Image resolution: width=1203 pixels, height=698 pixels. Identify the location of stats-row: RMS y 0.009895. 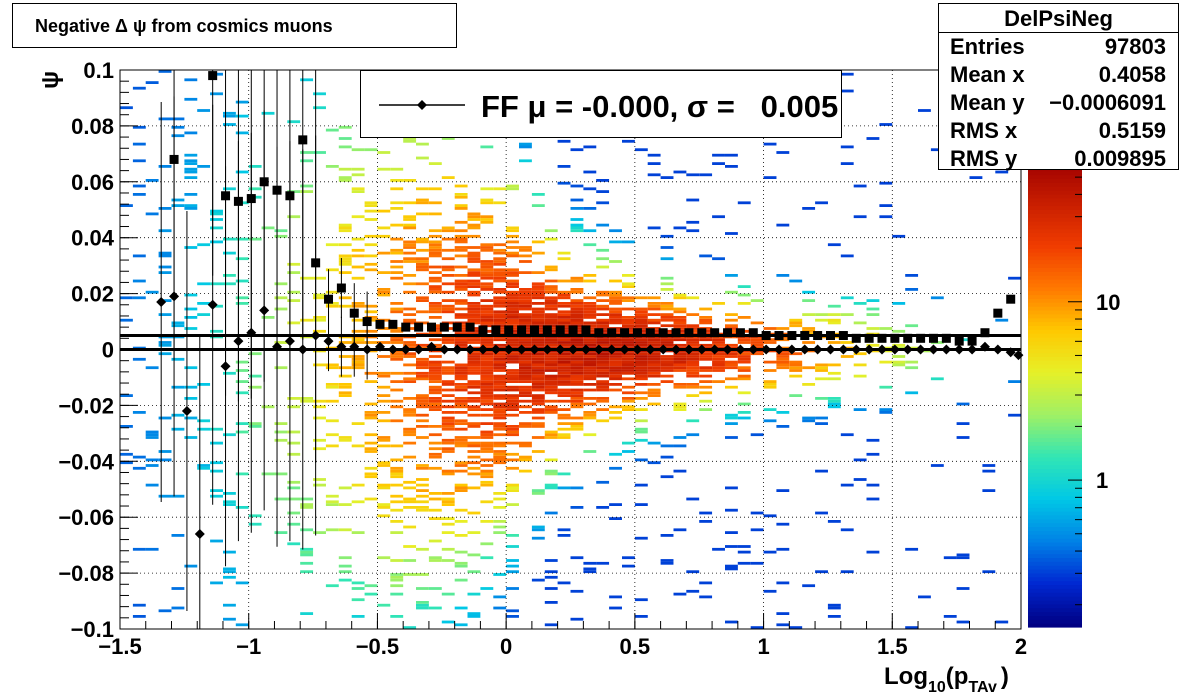
(1058, 159).